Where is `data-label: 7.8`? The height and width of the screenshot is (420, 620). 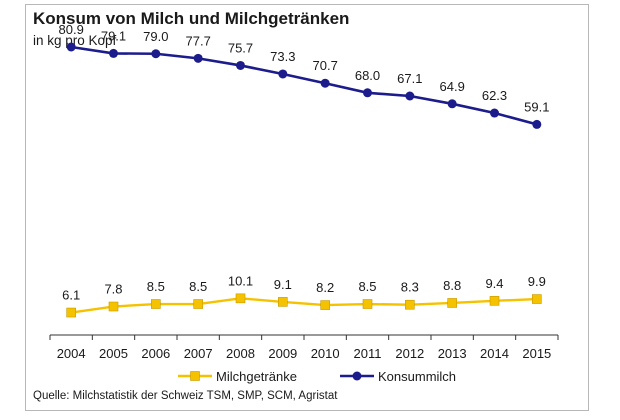
data-label: 7.8 is located at coordinates (113, 289).